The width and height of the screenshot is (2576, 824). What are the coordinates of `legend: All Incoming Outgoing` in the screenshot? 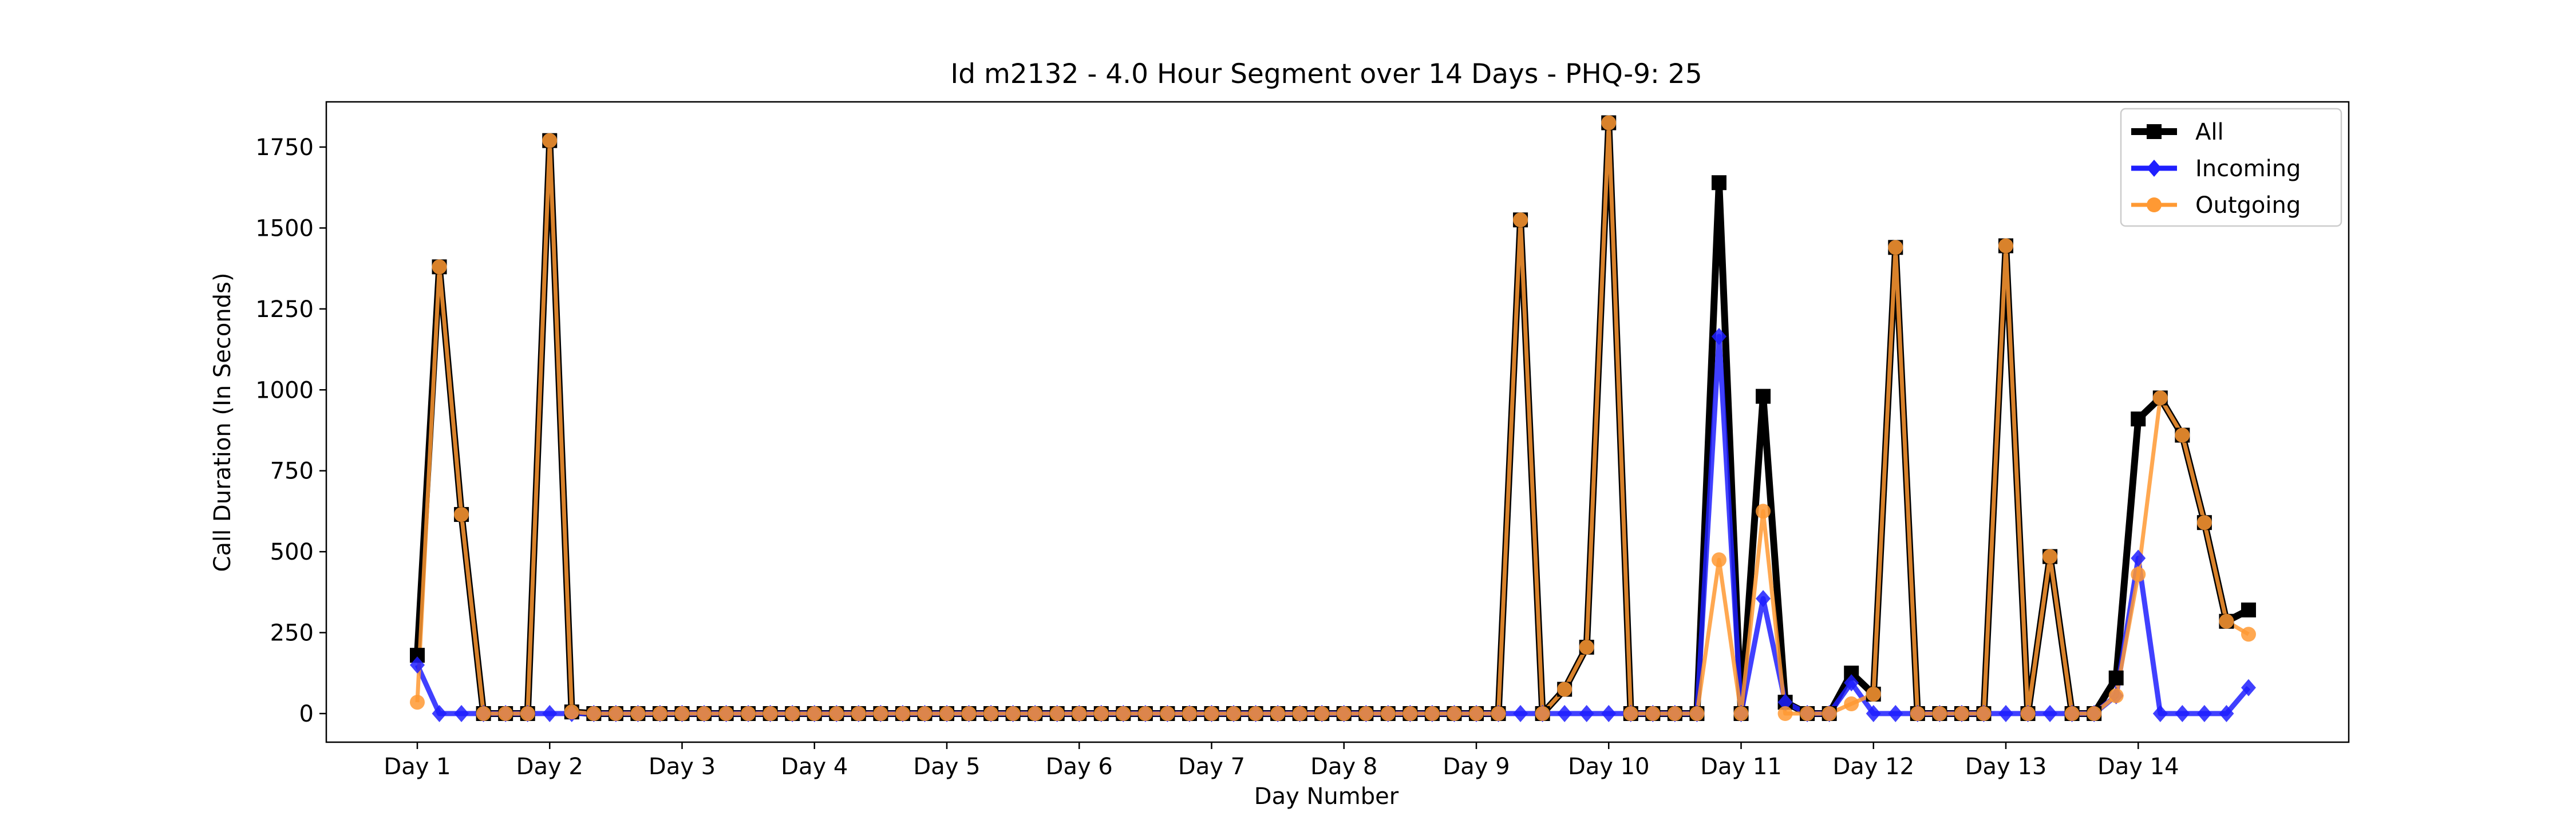 It's located at (2231, 167).